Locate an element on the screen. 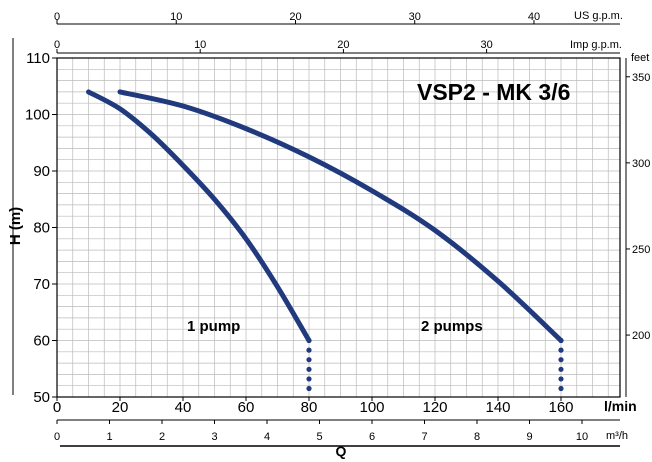 The width and height of the screenshot is (652, 462). top-axis-tick-label: 40 is located at coordinates (534, 17).